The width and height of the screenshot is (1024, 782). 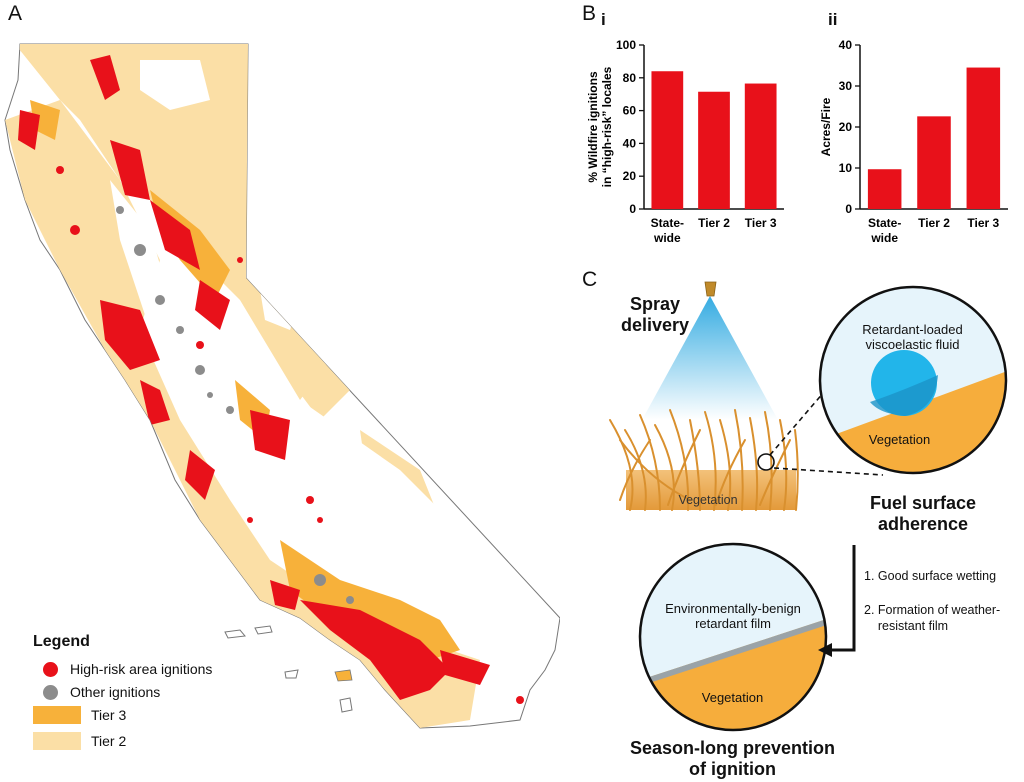 What do you see at coordinates (589, 13) in the screenshot?
I see `panel-label-b: B` at bounding box center [589, 13].